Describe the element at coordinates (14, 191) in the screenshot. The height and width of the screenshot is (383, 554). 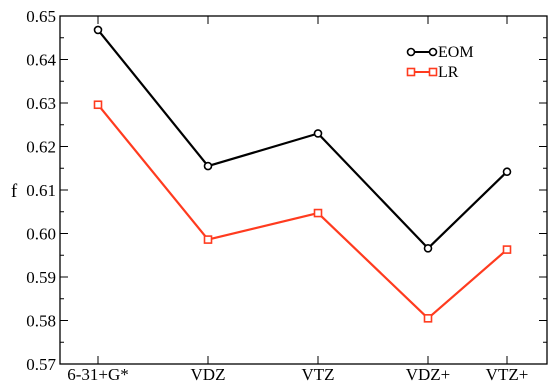
I see `y-axis-title: f` at that location.